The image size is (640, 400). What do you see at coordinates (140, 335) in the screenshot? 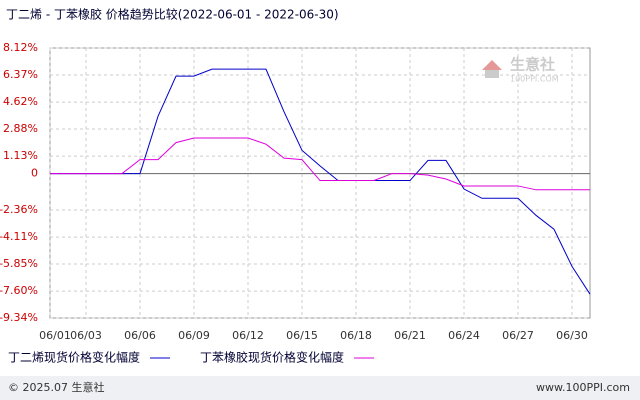
I see `x-tick-label: 06/06` at bounding box center [140, 335].